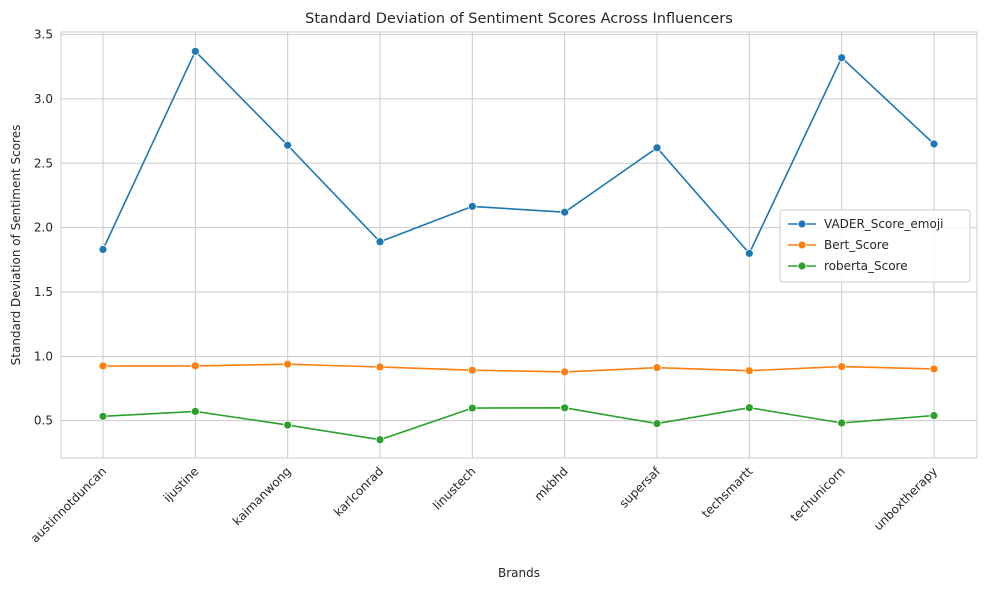 This screenshot has height=590, width=985. What do you see at coordinates (856, 245) in the screenshot?
I see `legend-entry-label: Bert_Score` at bounding box center [856, 245].